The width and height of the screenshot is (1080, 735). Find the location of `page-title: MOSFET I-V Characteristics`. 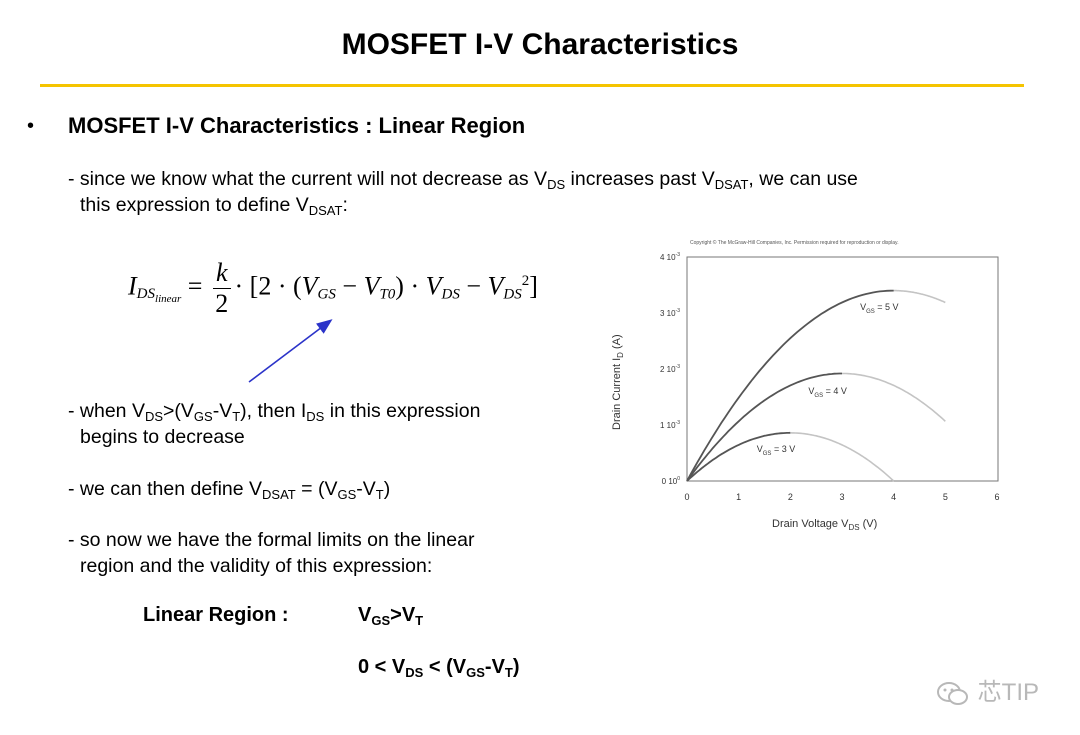

page-title: MOSFET I-V Characteristics is located at coordinates (540, 44).